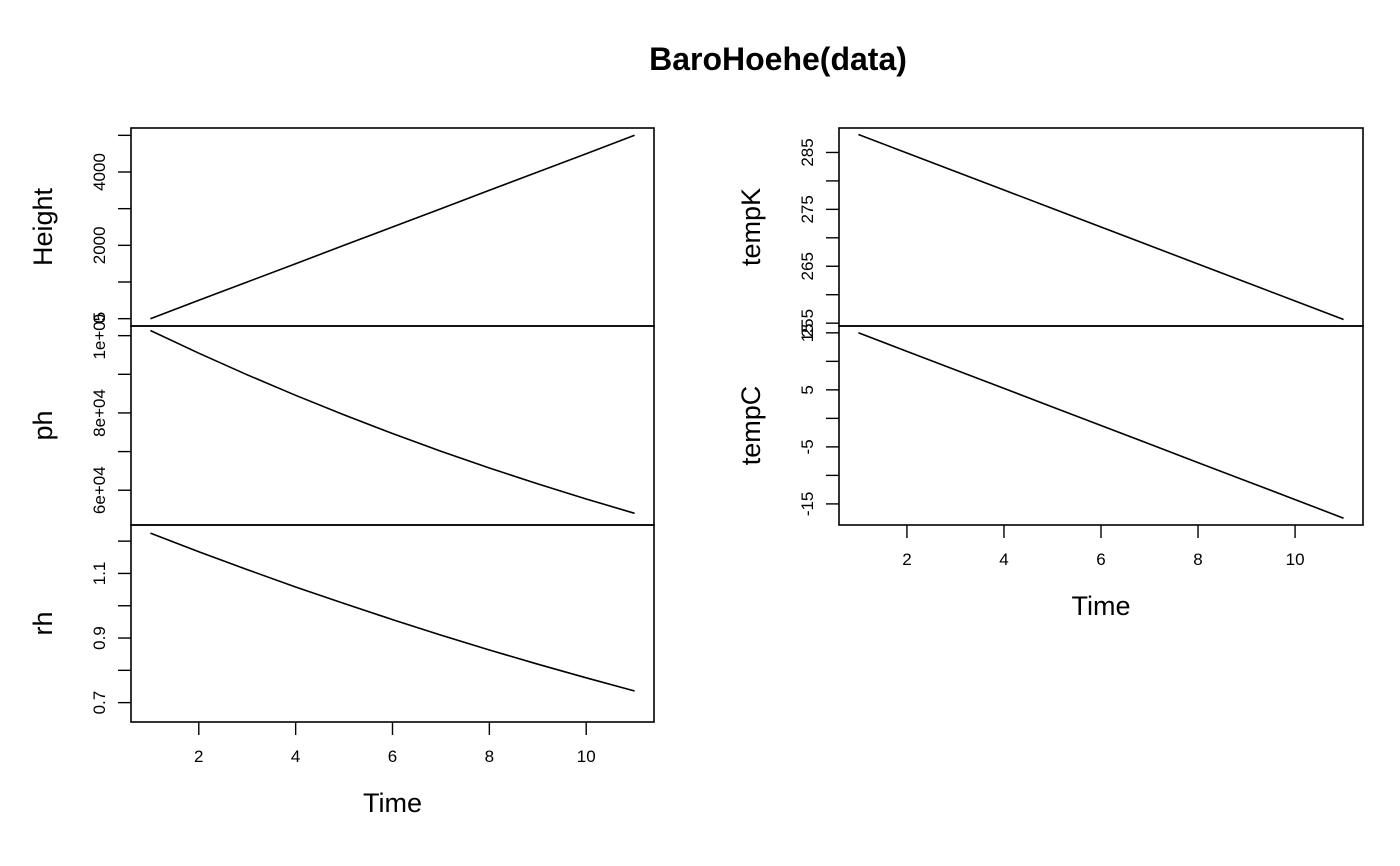  Describe the element at coordinates (807, 504) in the screenshot. I see `y-tick-label: -15` at that location.